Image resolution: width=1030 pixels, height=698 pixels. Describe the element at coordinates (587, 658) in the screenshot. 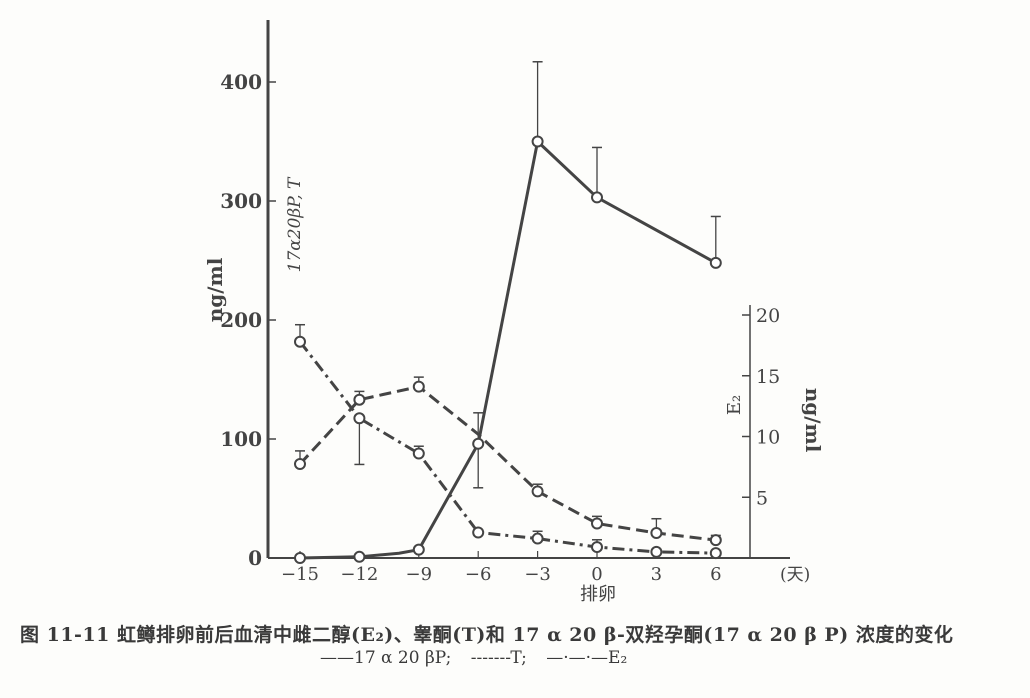

I see `legend-entry-e2: —·—·—E₂` at that location.